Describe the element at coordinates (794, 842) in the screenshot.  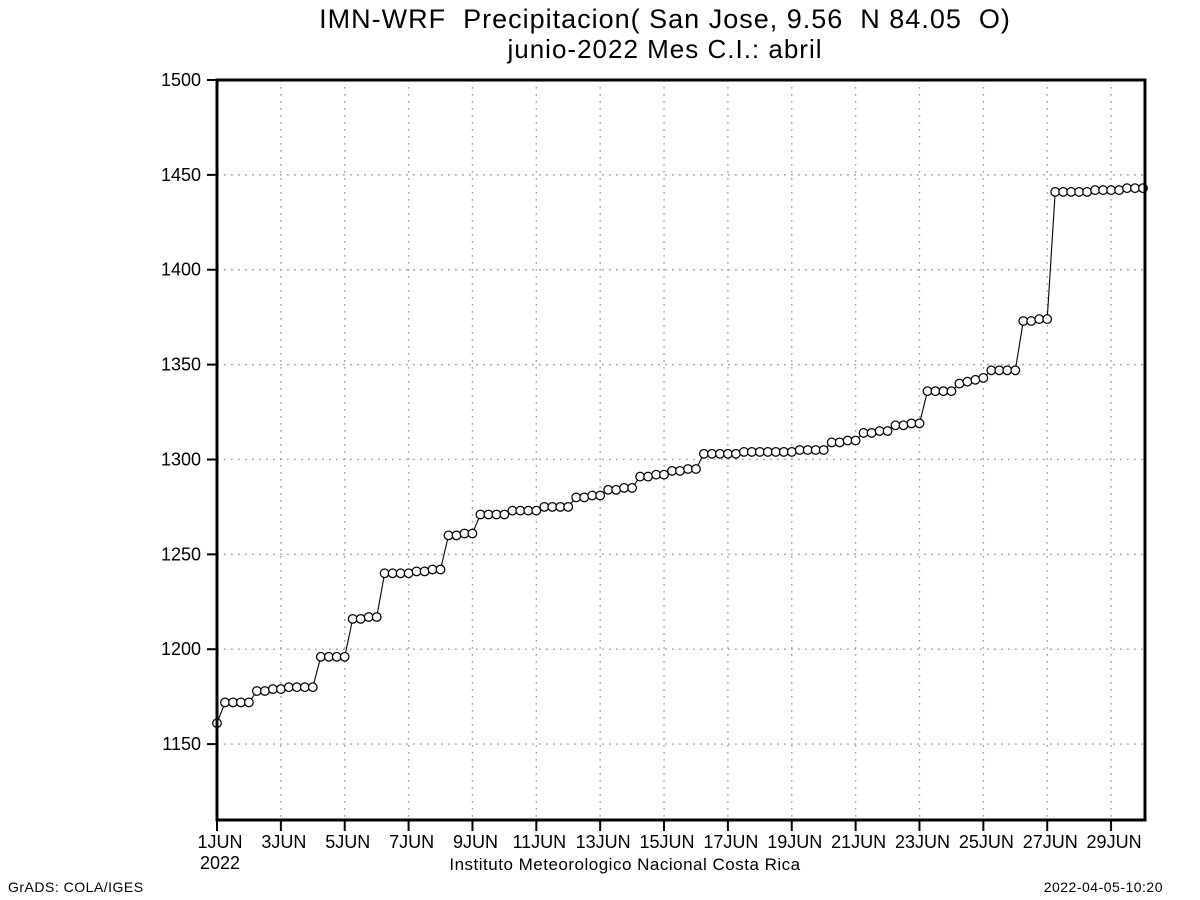
I see `x-axis-tick-label: 19JUN` at that location.